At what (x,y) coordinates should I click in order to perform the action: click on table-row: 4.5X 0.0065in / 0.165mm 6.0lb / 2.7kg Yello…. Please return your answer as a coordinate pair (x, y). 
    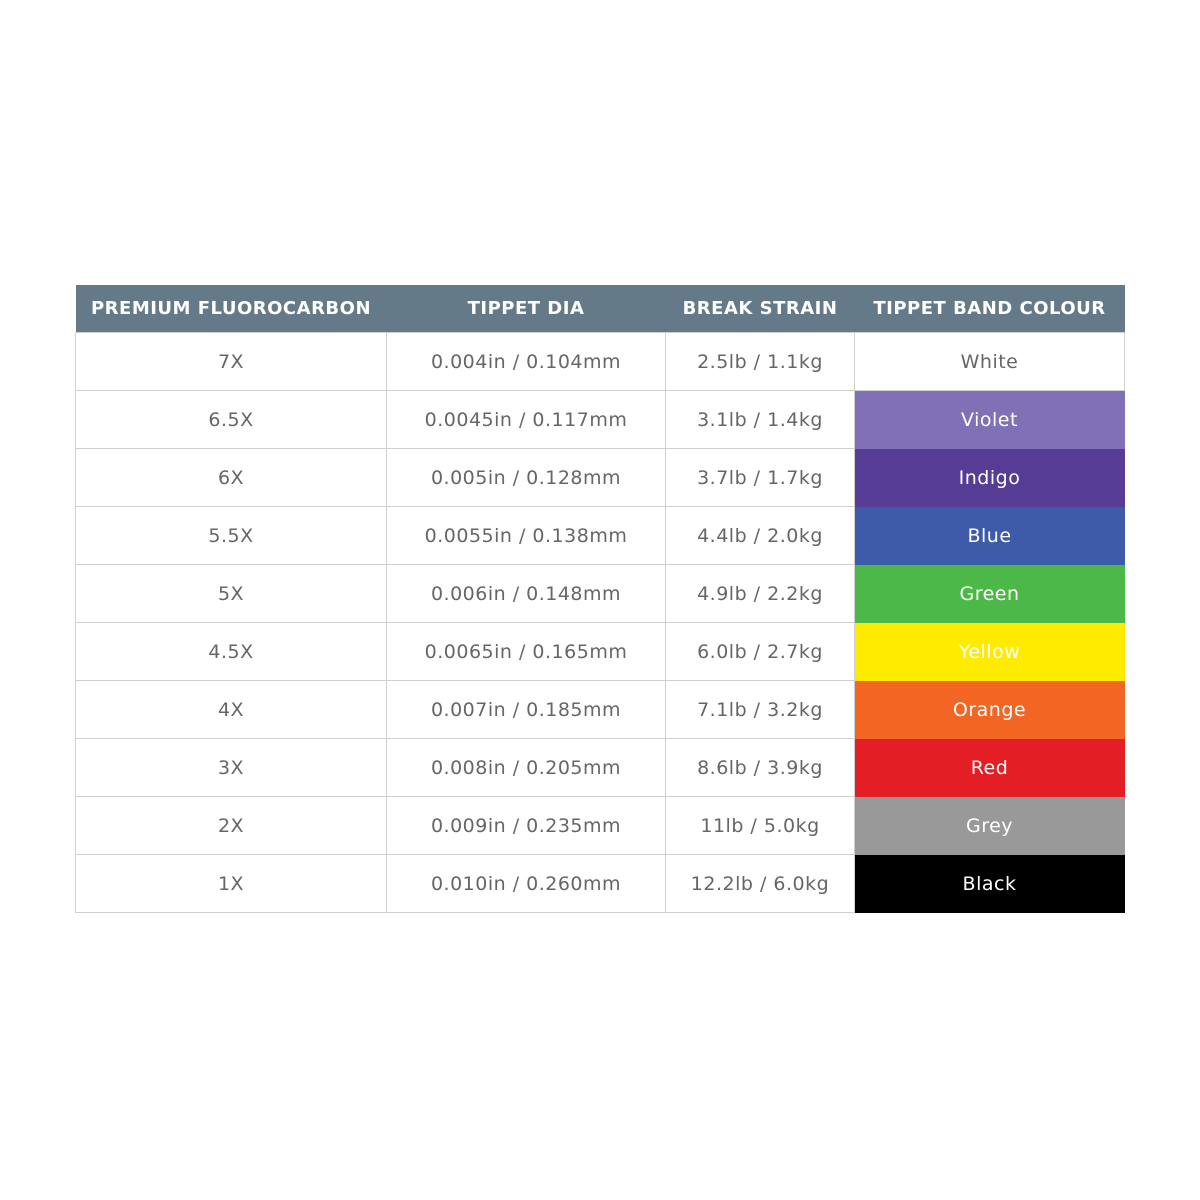
    Looking at the image, I should click on (600, 651).